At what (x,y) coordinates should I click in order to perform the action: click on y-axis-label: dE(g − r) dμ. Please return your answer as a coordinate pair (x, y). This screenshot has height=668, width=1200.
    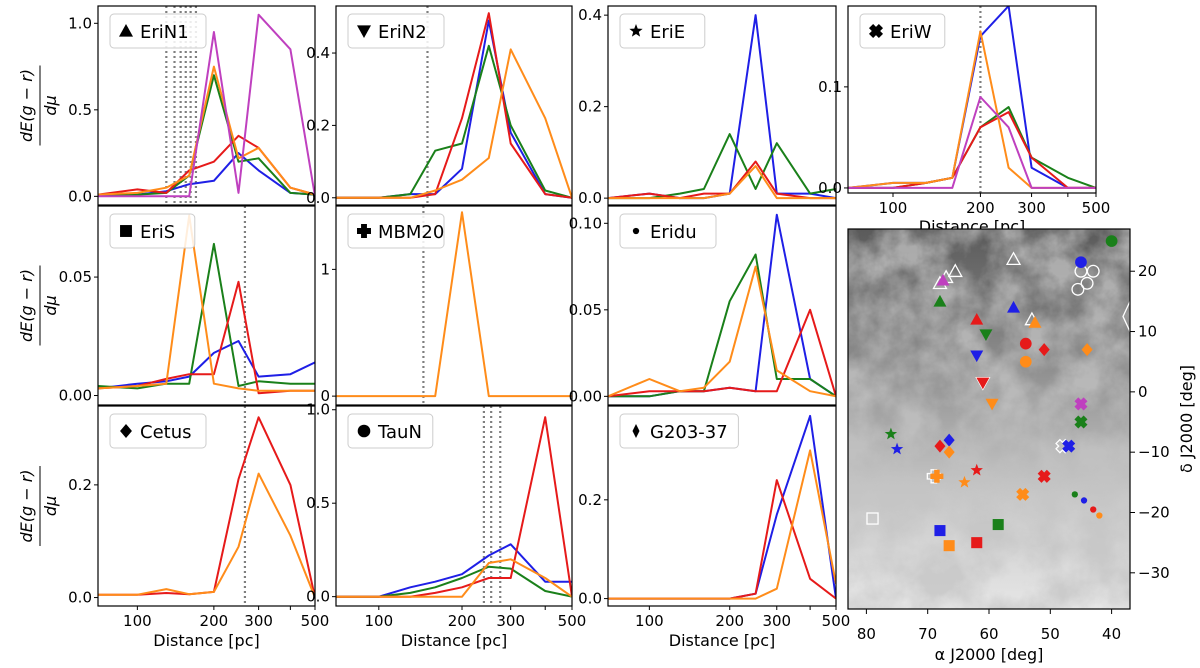
    Looking at the image, I should click on (38, 305).